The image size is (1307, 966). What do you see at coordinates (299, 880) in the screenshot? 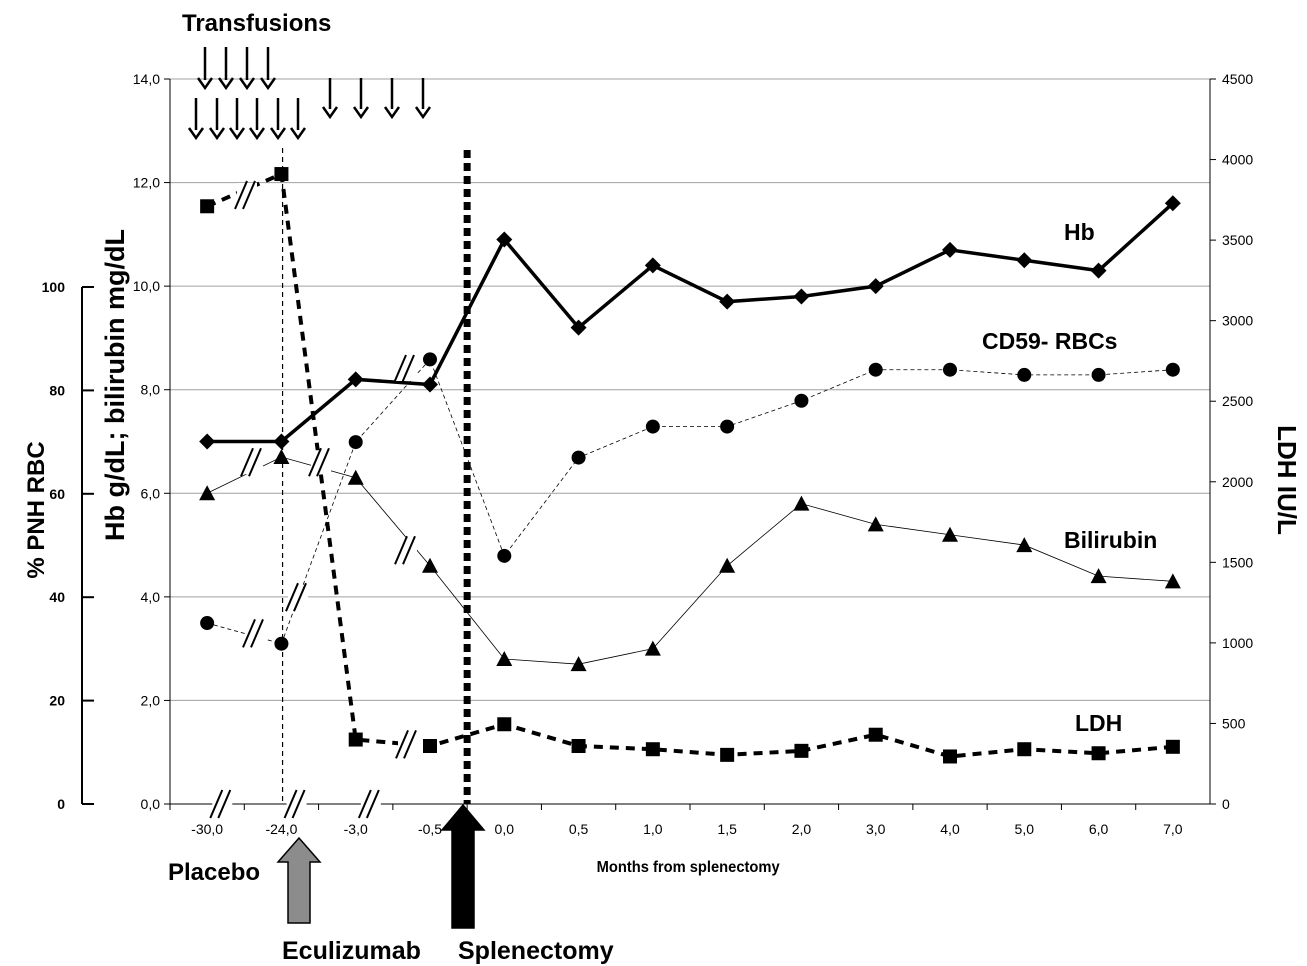
I see `placebo-arrow` at bounding box center [299, 880].